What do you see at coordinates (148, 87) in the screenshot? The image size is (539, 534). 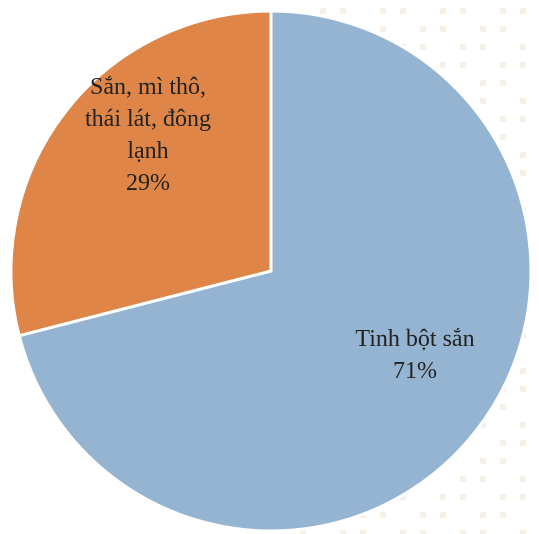 I see `slice-label-line: Sắn, mì thô,` at bounding box center [148, 87].